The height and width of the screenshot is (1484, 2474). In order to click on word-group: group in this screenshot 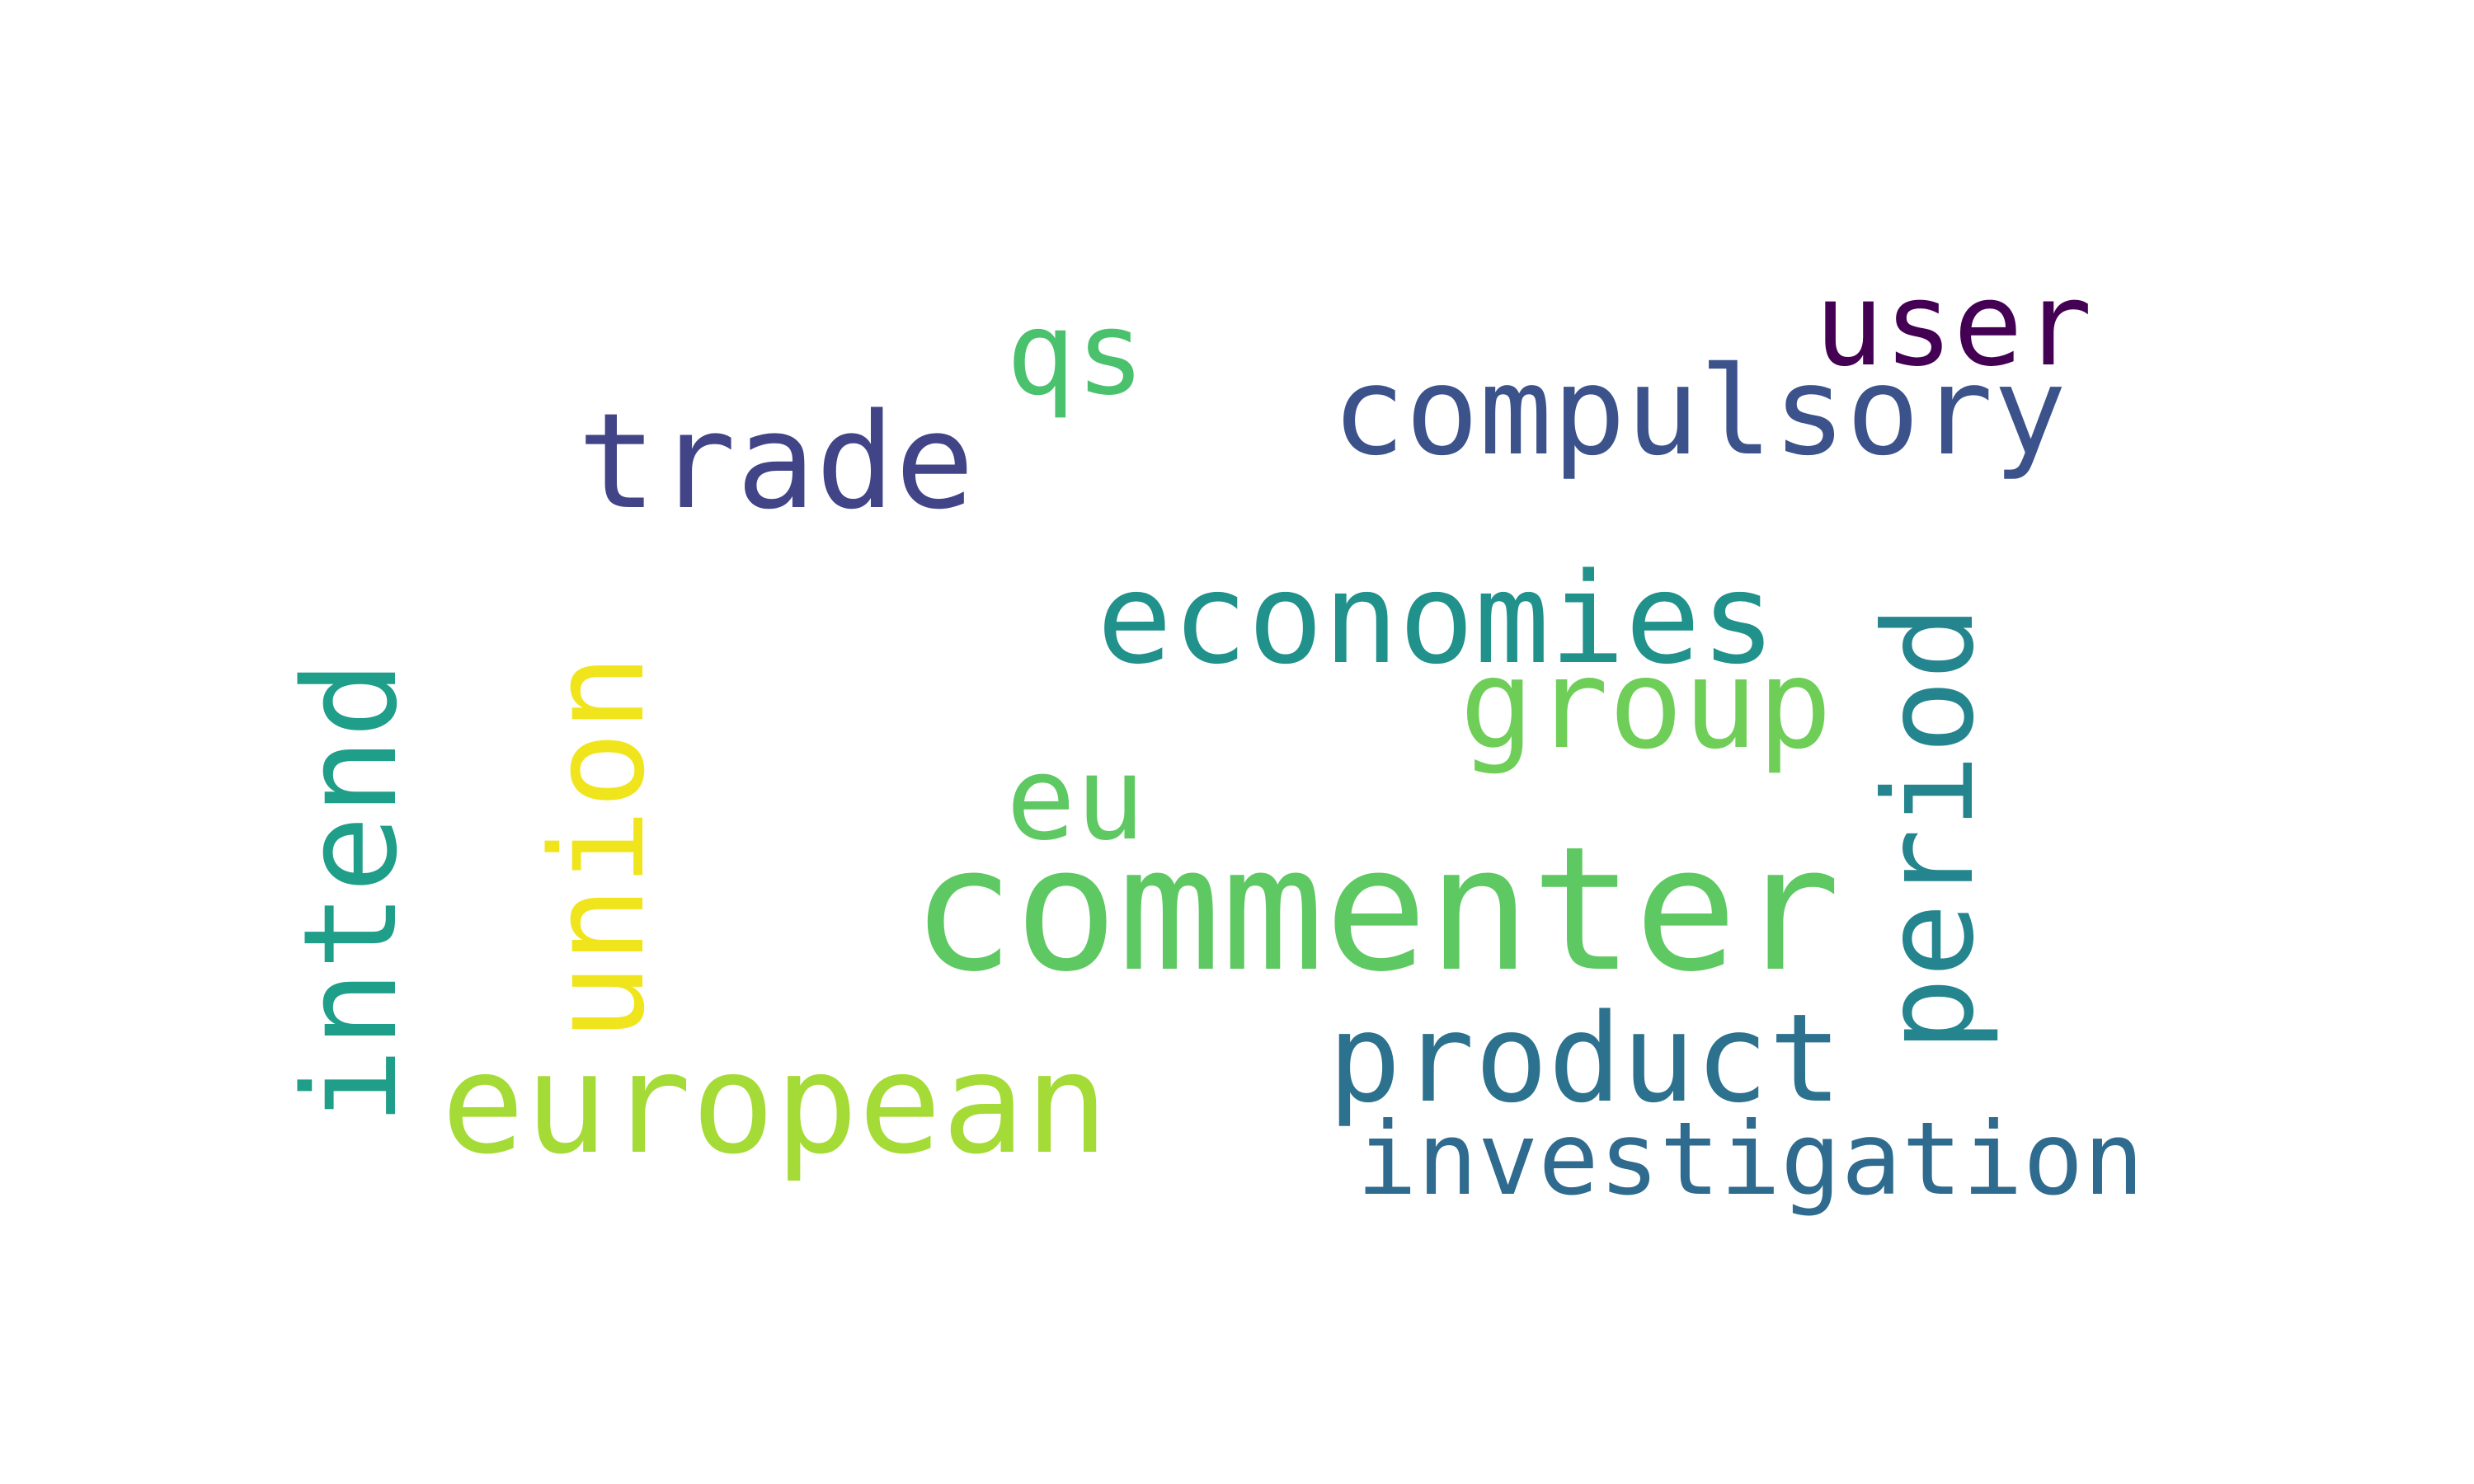, I will do `click(1646, 705)`.